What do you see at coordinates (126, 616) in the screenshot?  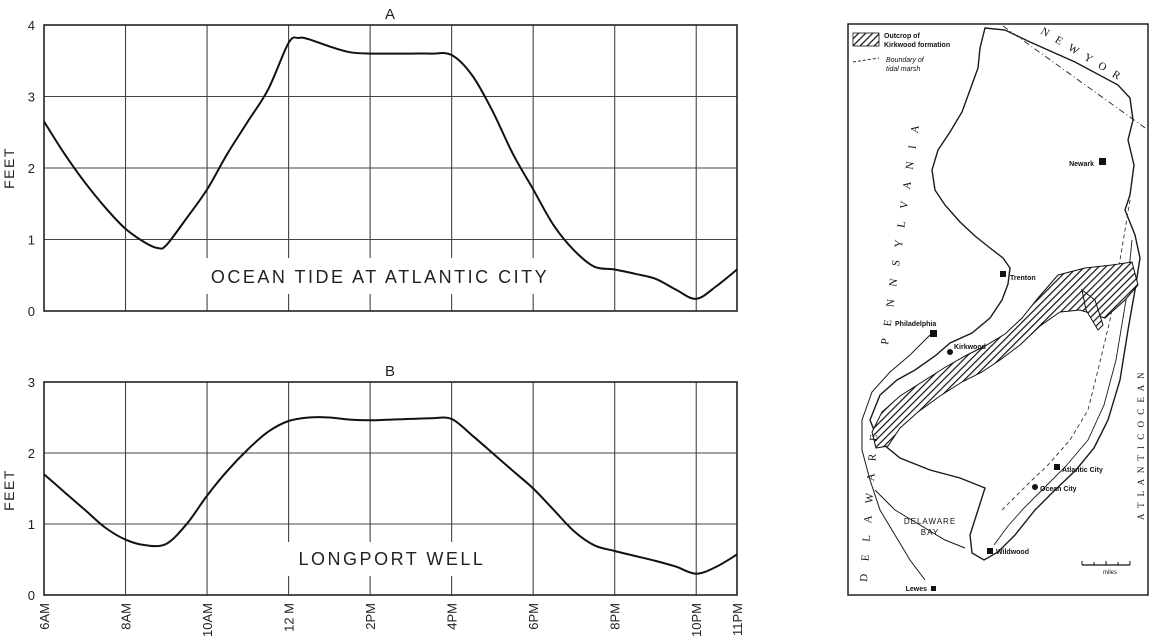 I see `chart-b-xtick-label-1: 8AM` at bounding box center [126, 616].